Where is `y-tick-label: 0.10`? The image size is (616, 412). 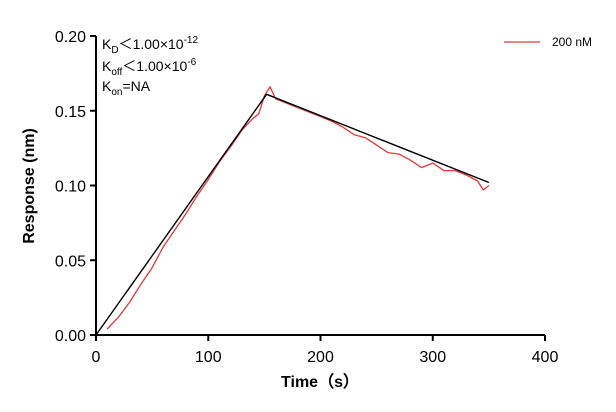
y-tick-label: 0.10 is located at coordinates (70, 187).